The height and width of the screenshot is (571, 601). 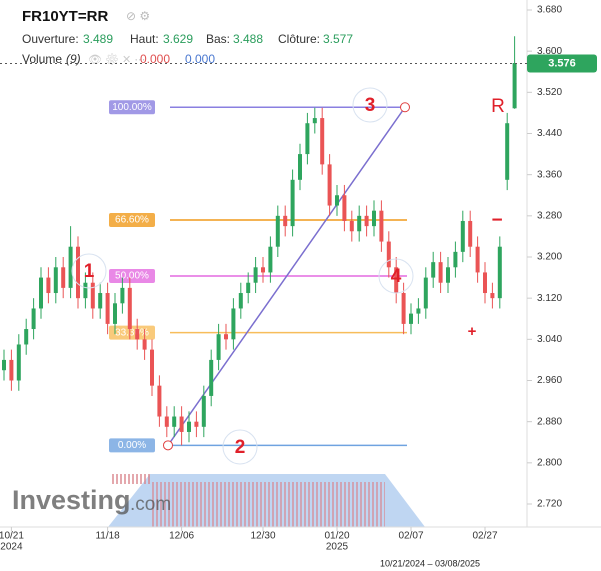 What do you see at coordinates (549, 298) in the screenshot?
I see `y-tick-label: 3.120` at bounding box center [549, 298].